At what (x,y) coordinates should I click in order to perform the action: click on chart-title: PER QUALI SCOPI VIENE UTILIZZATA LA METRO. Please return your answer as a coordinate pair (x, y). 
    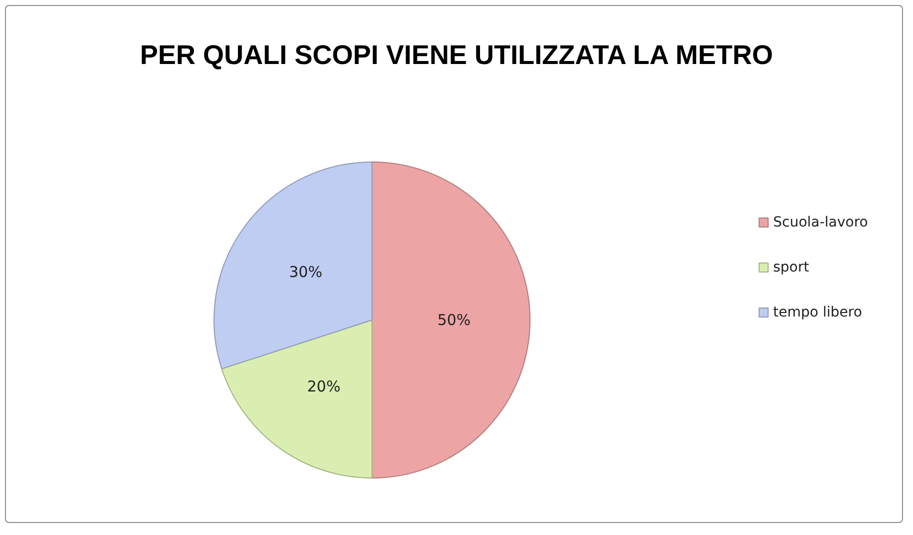
    Looking at the image, I should click on (456, 55).